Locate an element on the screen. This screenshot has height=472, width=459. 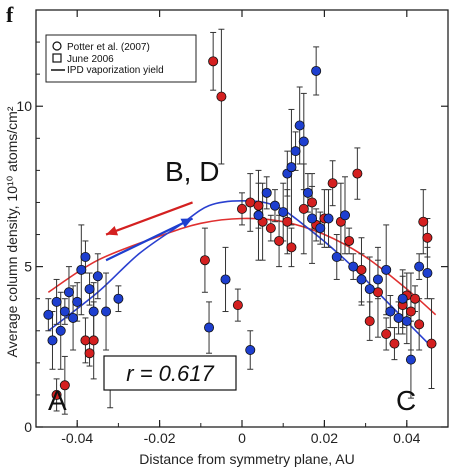
red-arrow-head is located at coordinates (112, 231).